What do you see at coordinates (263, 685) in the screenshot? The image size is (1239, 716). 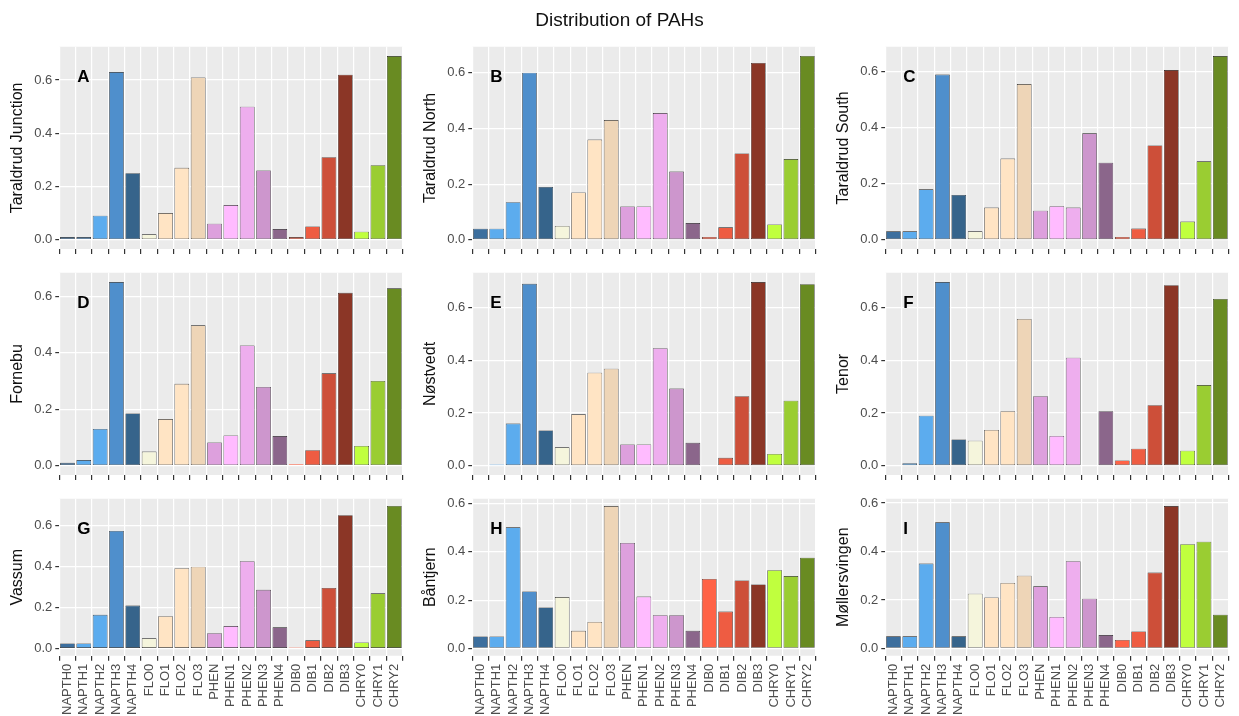 I see `x-tick-label: PHEN3` at bounding box center [263, 685].